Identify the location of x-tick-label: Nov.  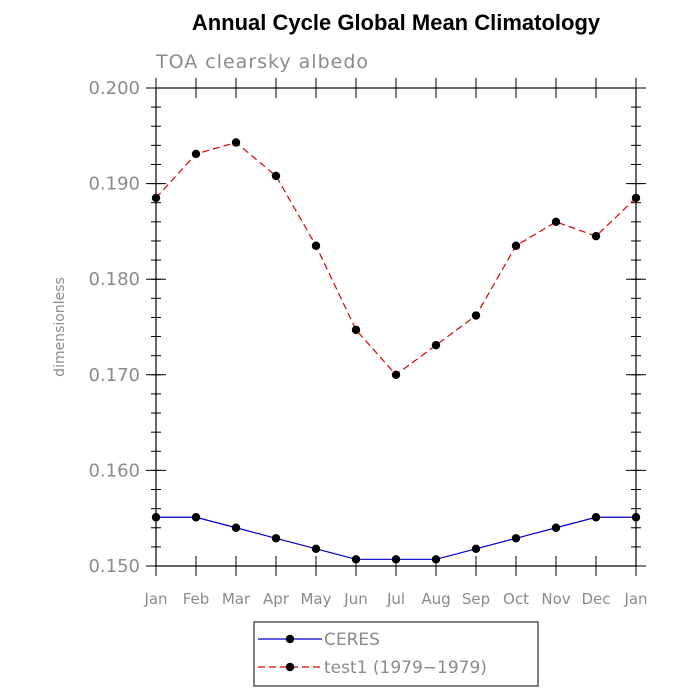
(555, 599).